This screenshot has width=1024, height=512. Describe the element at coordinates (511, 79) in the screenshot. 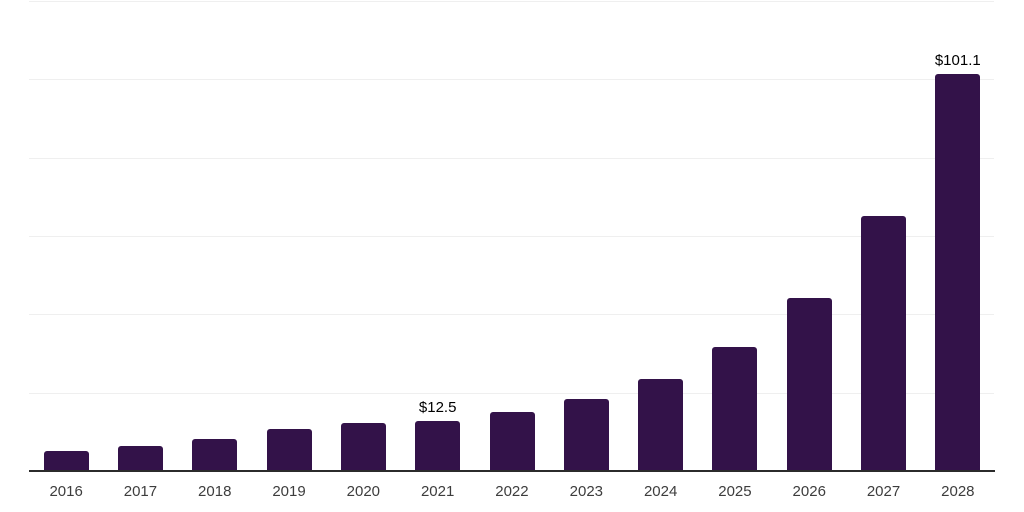

I see `gridline-y100` at that location.